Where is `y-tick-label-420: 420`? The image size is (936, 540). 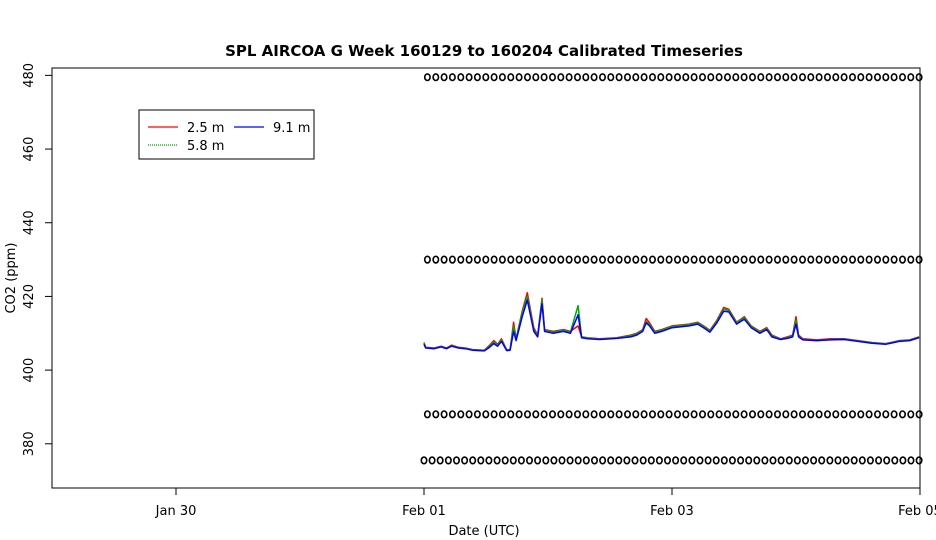 y-tick-label-420: 420 is located at coordinates (29, 296).